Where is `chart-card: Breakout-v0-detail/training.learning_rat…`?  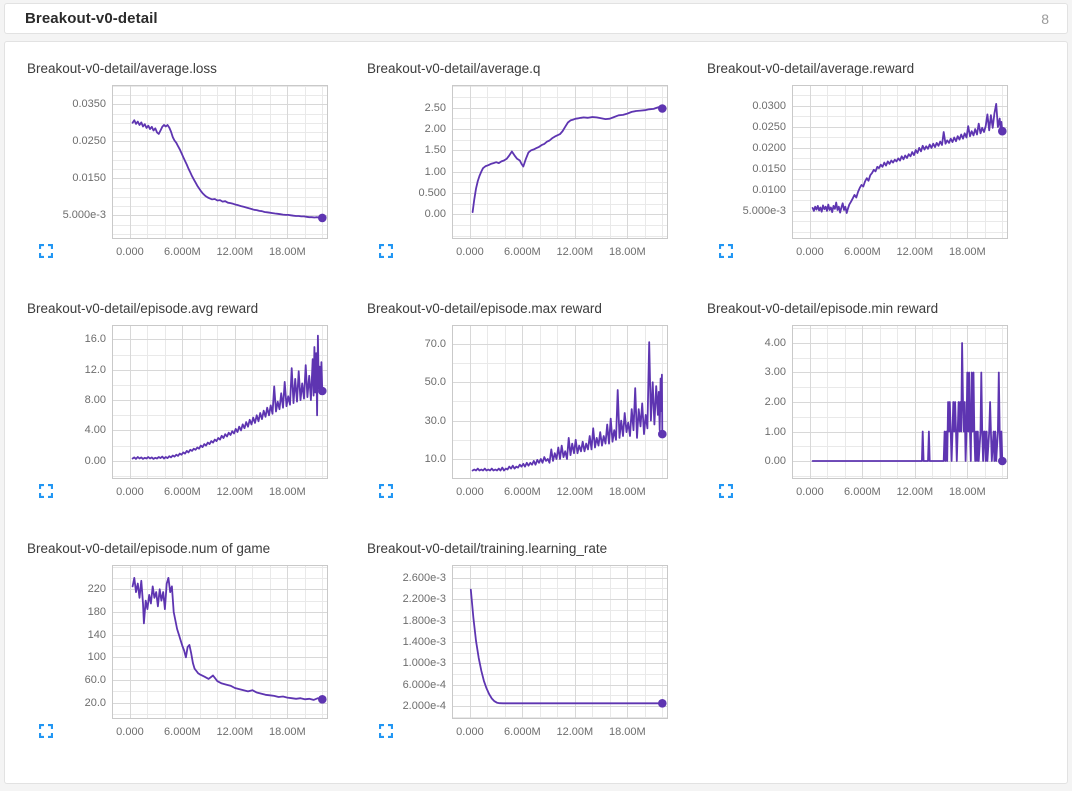 chart-card: Breakout-v0-detail/training.learning_rat… is located at coordinates (537, 653).